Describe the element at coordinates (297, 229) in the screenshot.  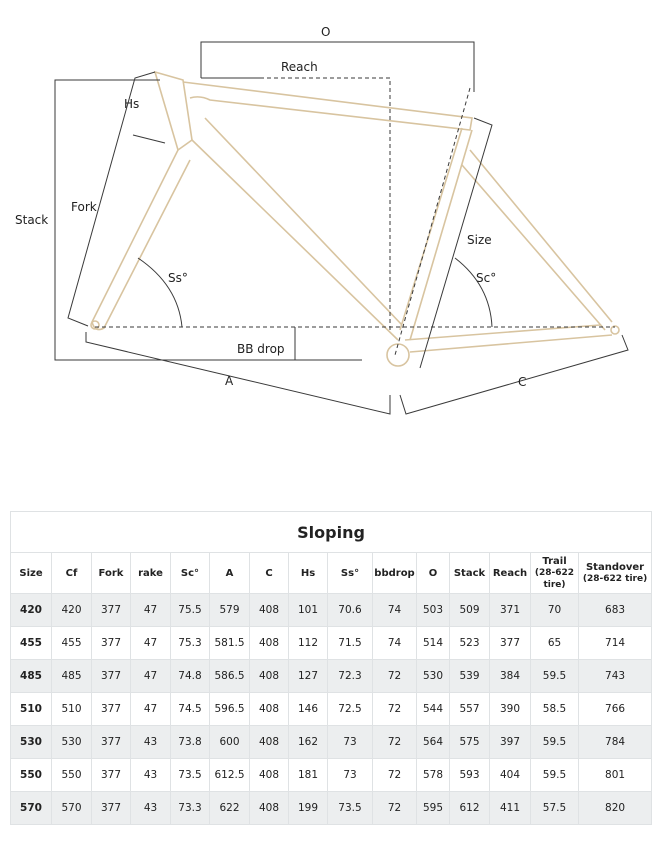
I see `down-tube` at that location.